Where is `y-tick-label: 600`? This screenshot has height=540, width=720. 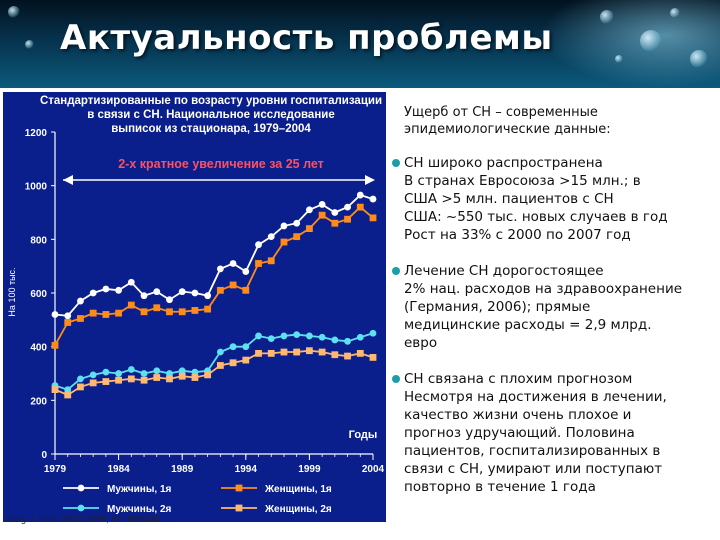 y-tick-label: 600 is located at coordinates (38, 294).